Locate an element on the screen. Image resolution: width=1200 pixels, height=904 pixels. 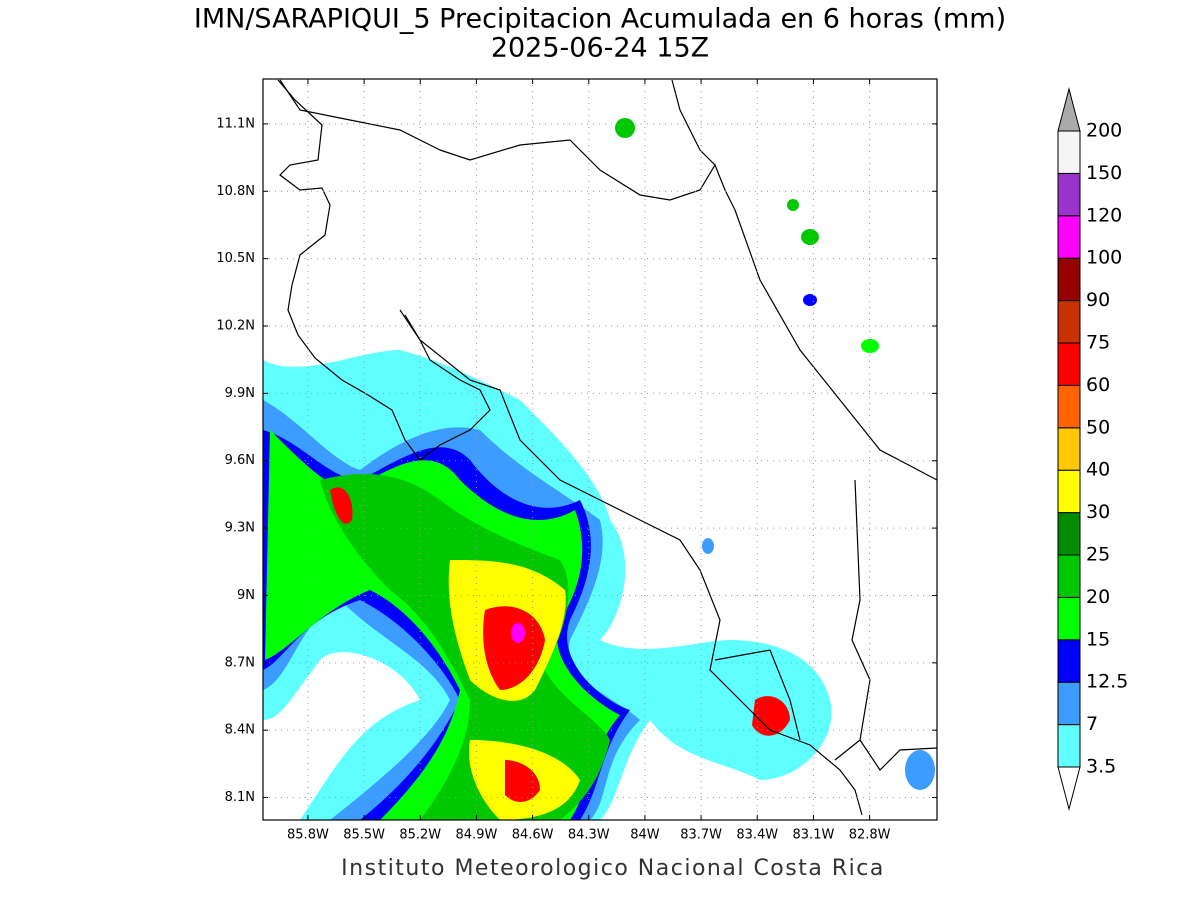
lon-tick-label: 84.9W is located at coordinates (477, 835).